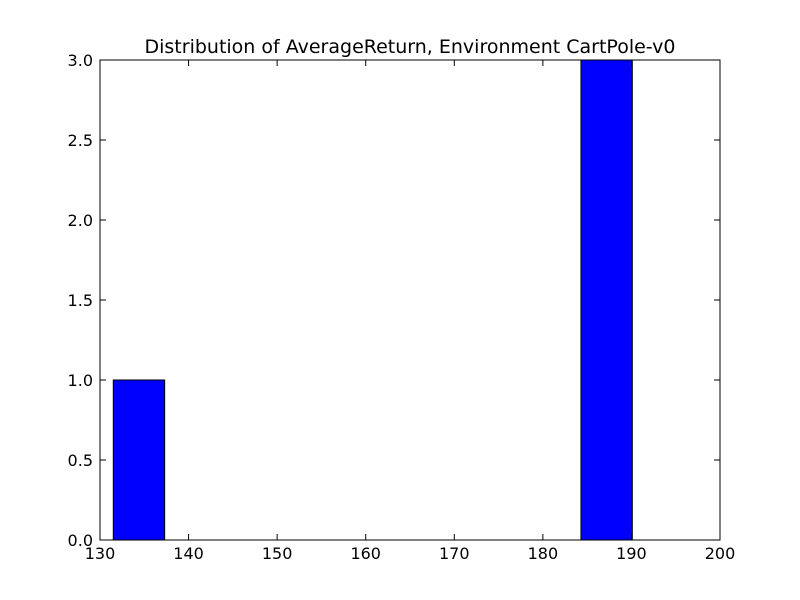 The image size is (800, 600). Describe the element at coordinates (80, 540) in the screenshot. I see `y-tick-label-0: 0.0` at that location.